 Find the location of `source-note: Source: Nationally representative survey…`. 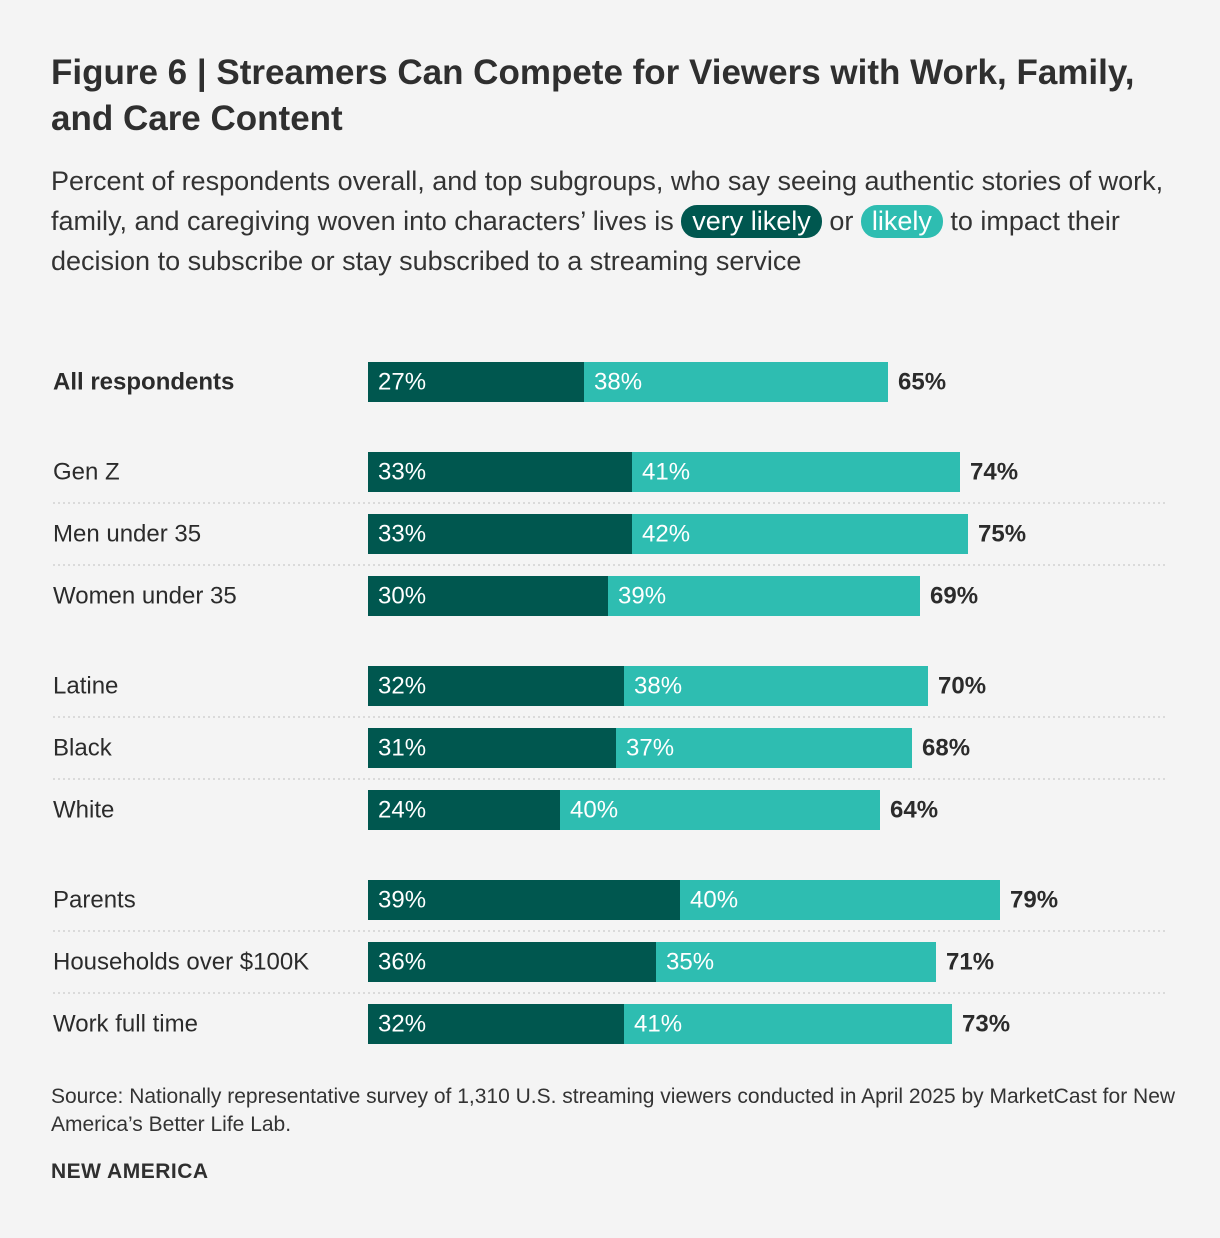

source-note: Source: Nationally representative survey… is located at coordinates (613, 1110).